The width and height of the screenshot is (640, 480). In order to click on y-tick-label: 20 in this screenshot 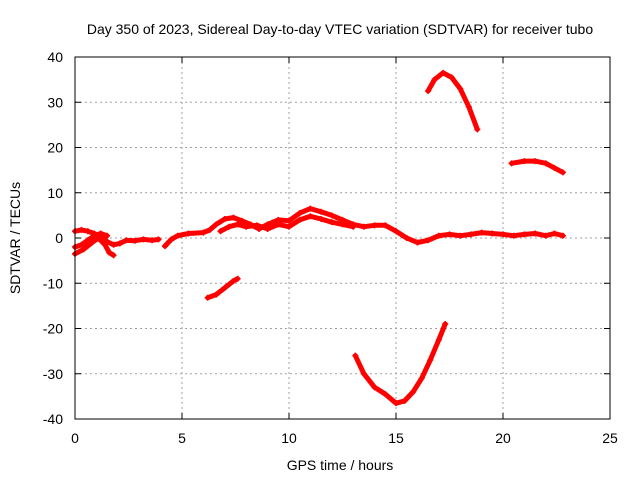, I will do `click(55, 148)`.